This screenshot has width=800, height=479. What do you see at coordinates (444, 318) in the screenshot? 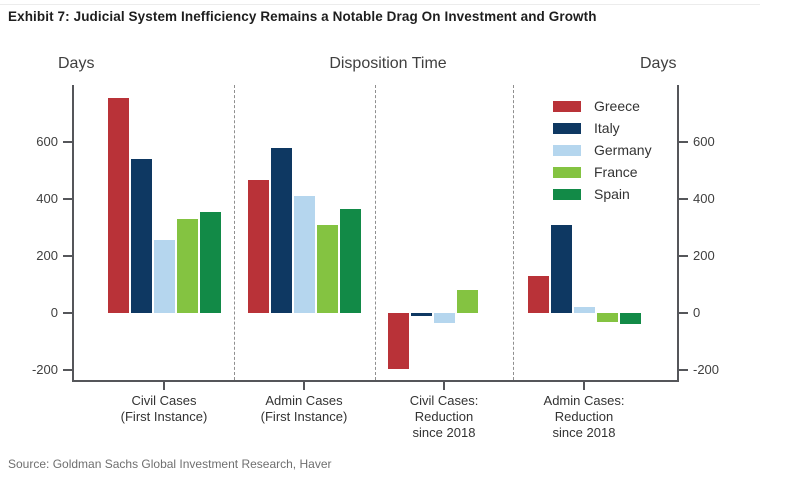
I see `bar-germany-group3` at bounding box center [444, 318].